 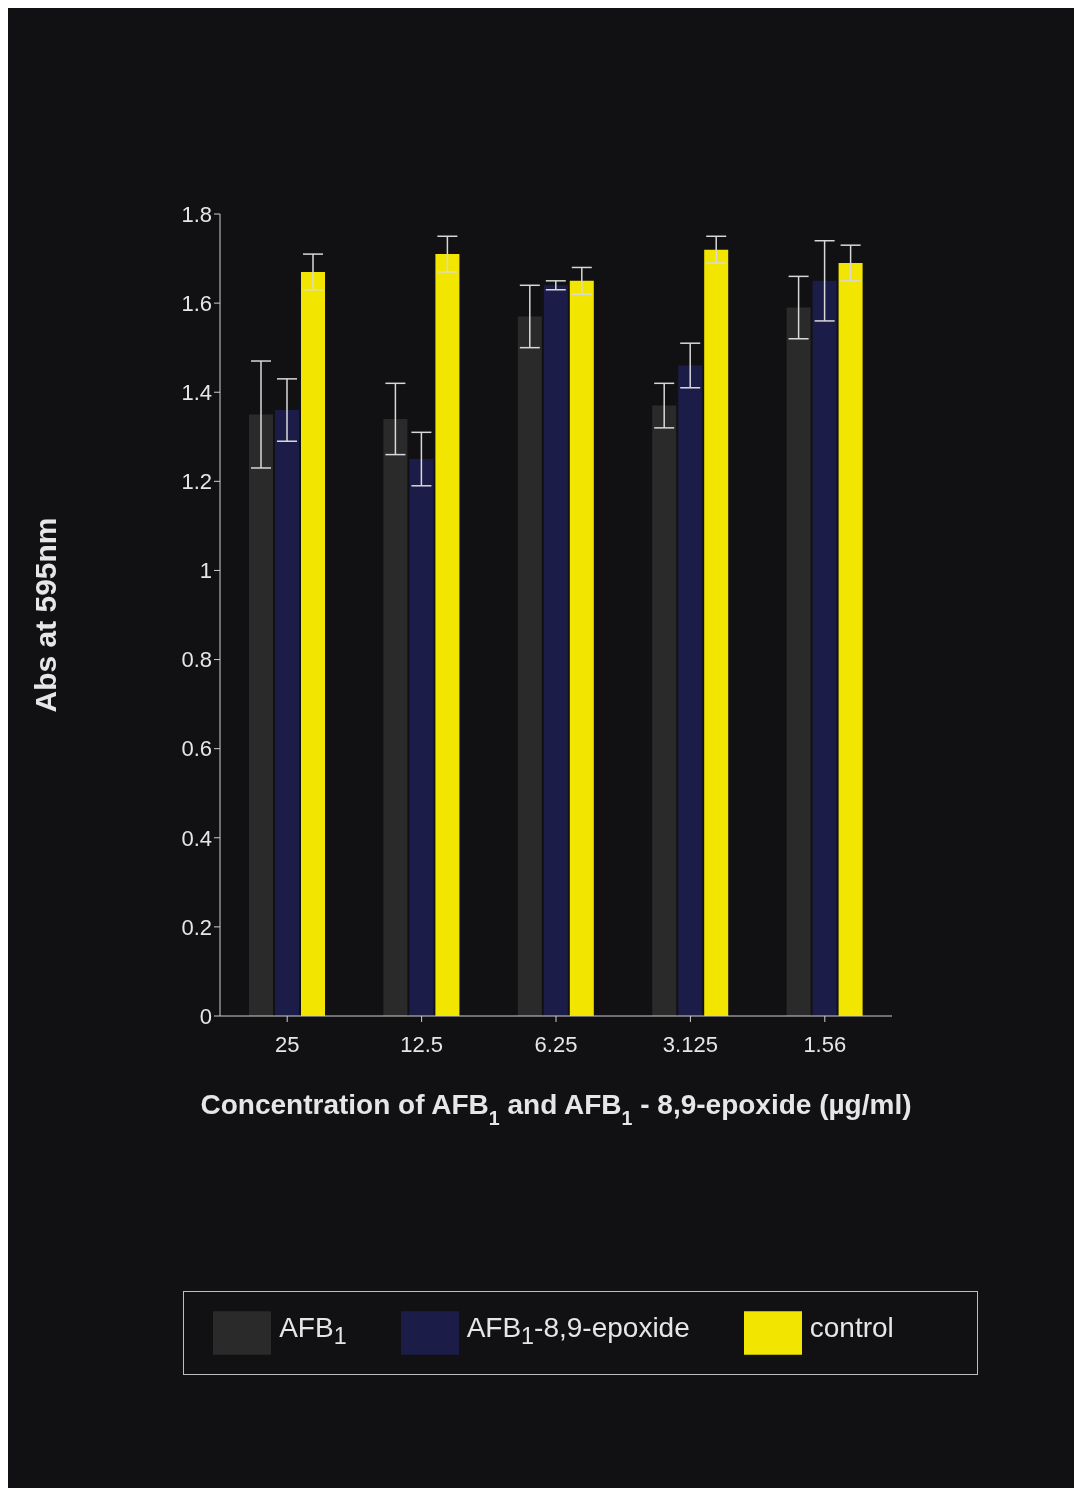 What do you see at coordinates (205, 571) in the screenshot?
I see `y-tick-label: 1` at bounding box center [205, 571].